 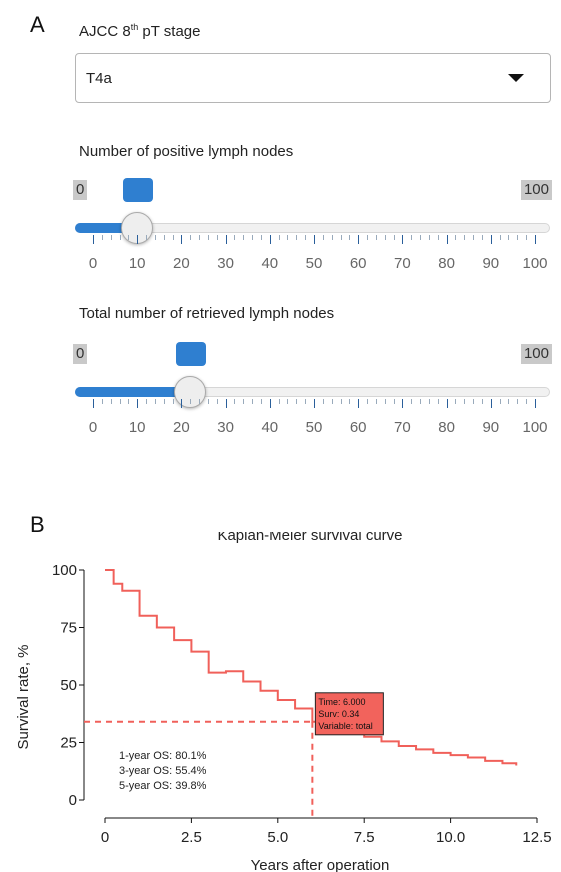 What do you see at coordinates (225, 263) in the screenshot?
I see `slider-tick-label: 30` at bounding box center [225, 263].